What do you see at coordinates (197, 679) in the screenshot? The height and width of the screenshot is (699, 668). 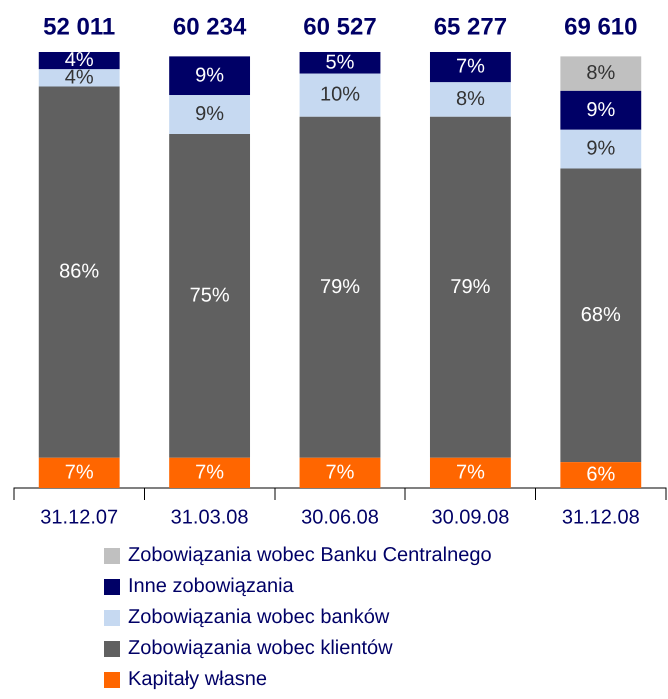 I see `legend-label: Kapitały własne` at bounding box center [197, 679].